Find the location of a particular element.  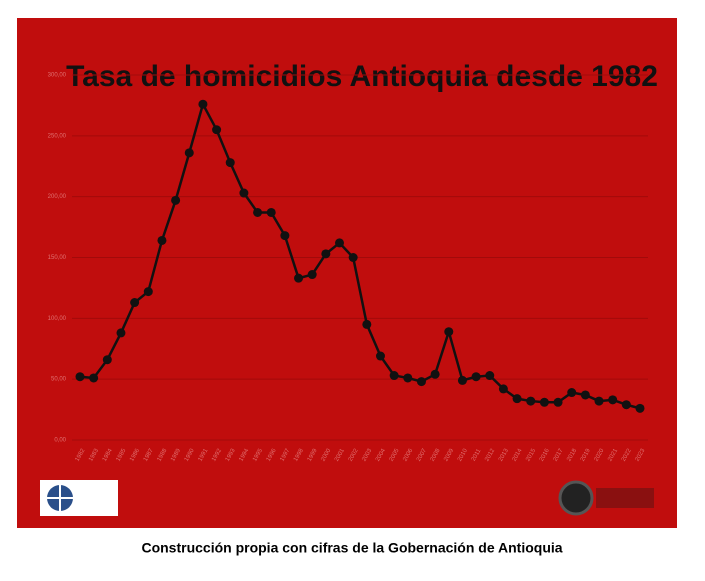

y-tick-label: 100,00 is located at coordinates (57, 319).